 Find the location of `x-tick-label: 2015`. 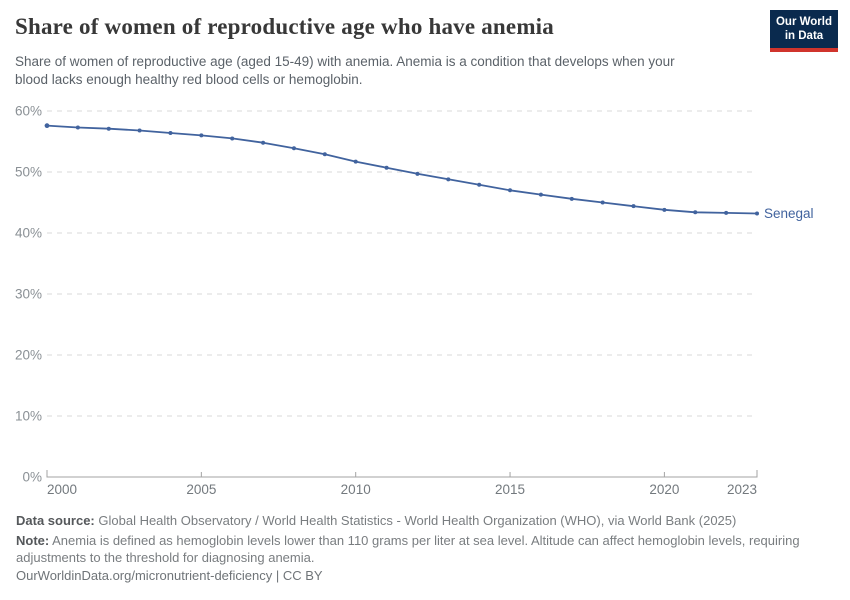

x-tick-label: 2015 is located at coordinates (510, 489).